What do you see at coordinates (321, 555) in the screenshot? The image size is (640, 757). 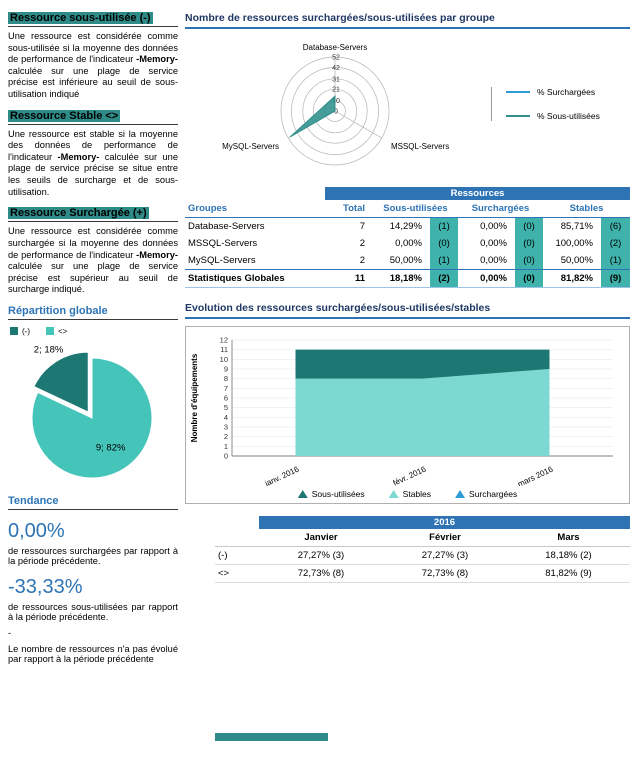 I see `cell-janvier: 27,27% (3)` at bounding box center [321, 555].